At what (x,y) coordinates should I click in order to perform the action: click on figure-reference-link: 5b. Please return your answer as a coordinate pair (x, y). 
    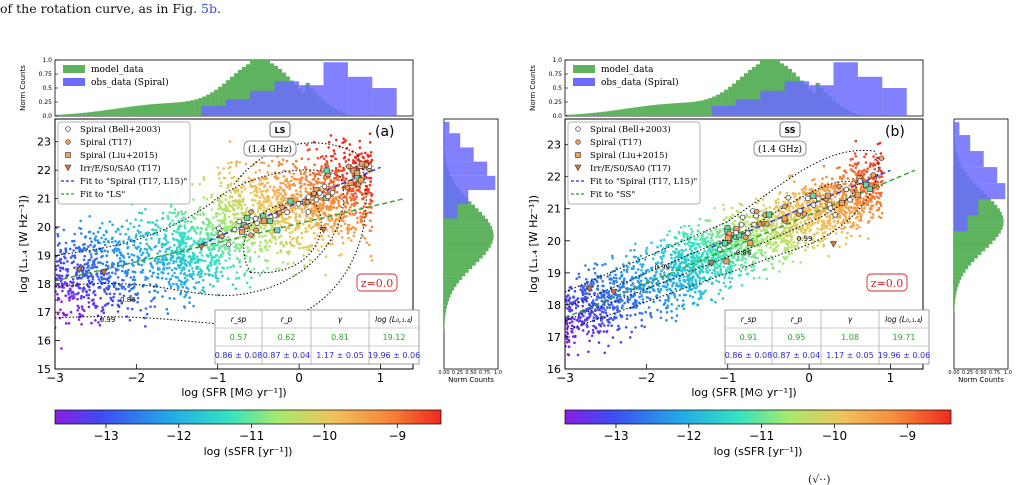
    Looking at the image, I should click on (209, 8).